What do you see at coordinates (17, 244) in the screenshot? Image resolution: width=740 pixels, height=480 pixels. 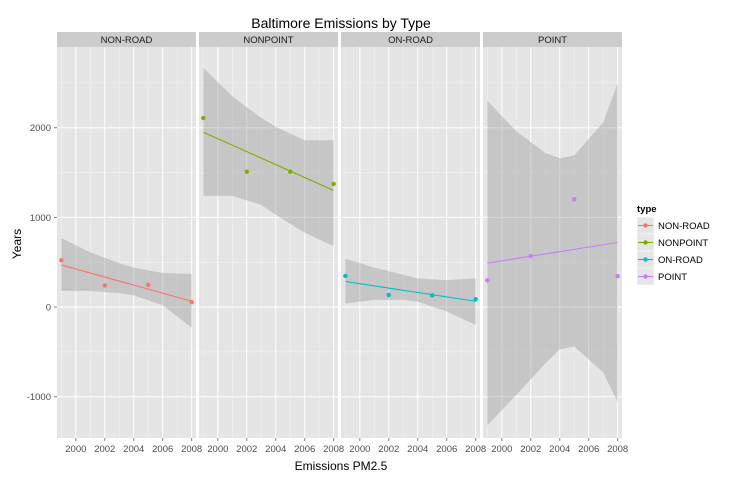 I see `y-axis-title: Years` at bounding box center [17, 244].